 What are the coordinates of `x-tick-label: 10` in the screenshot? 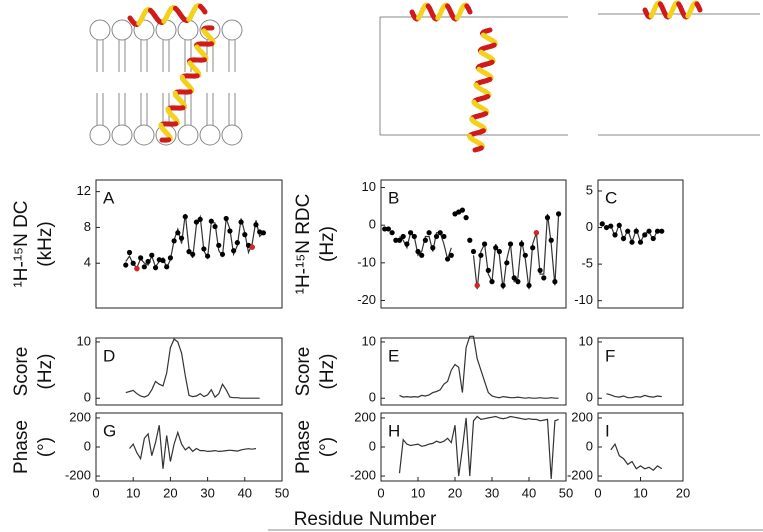 It's located at (418, 492).